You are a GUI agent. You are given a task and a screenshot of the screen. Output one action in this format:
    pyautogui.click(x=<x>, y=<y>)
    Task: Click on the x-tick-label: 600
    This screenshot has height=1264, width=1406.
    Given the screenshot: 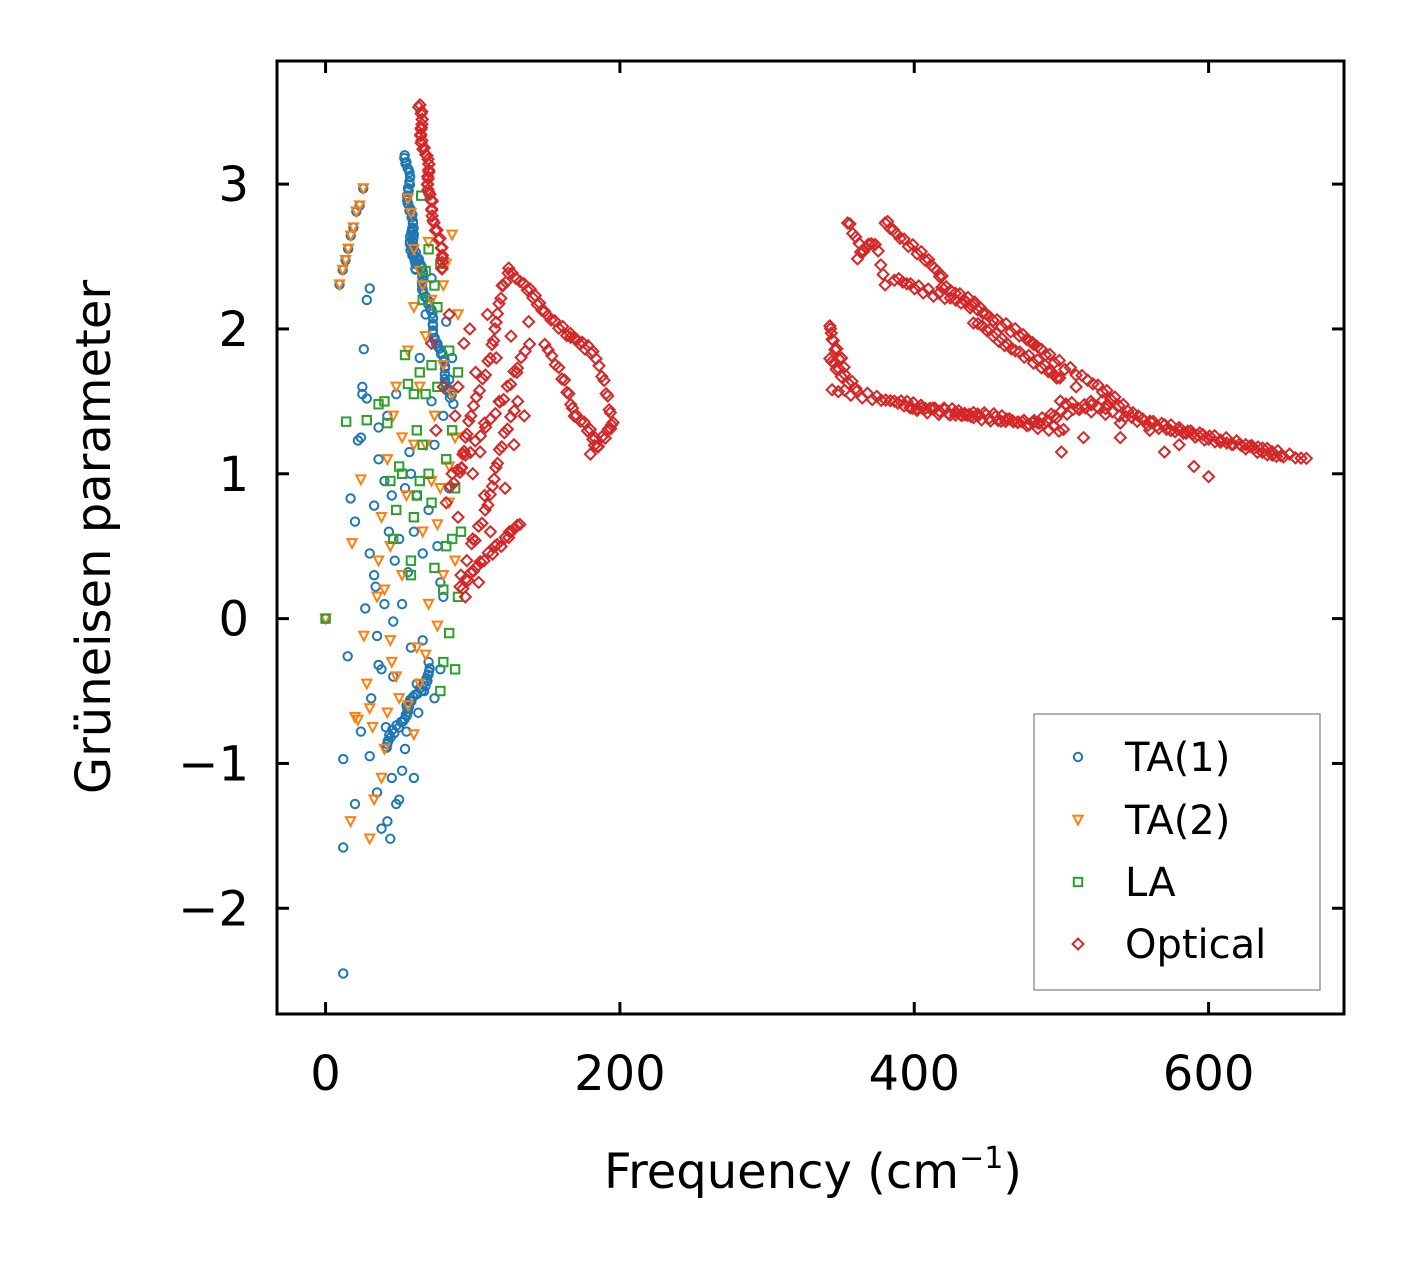 What is the action you would take?
    pyautogui.click(x=1209, y=1074)
    